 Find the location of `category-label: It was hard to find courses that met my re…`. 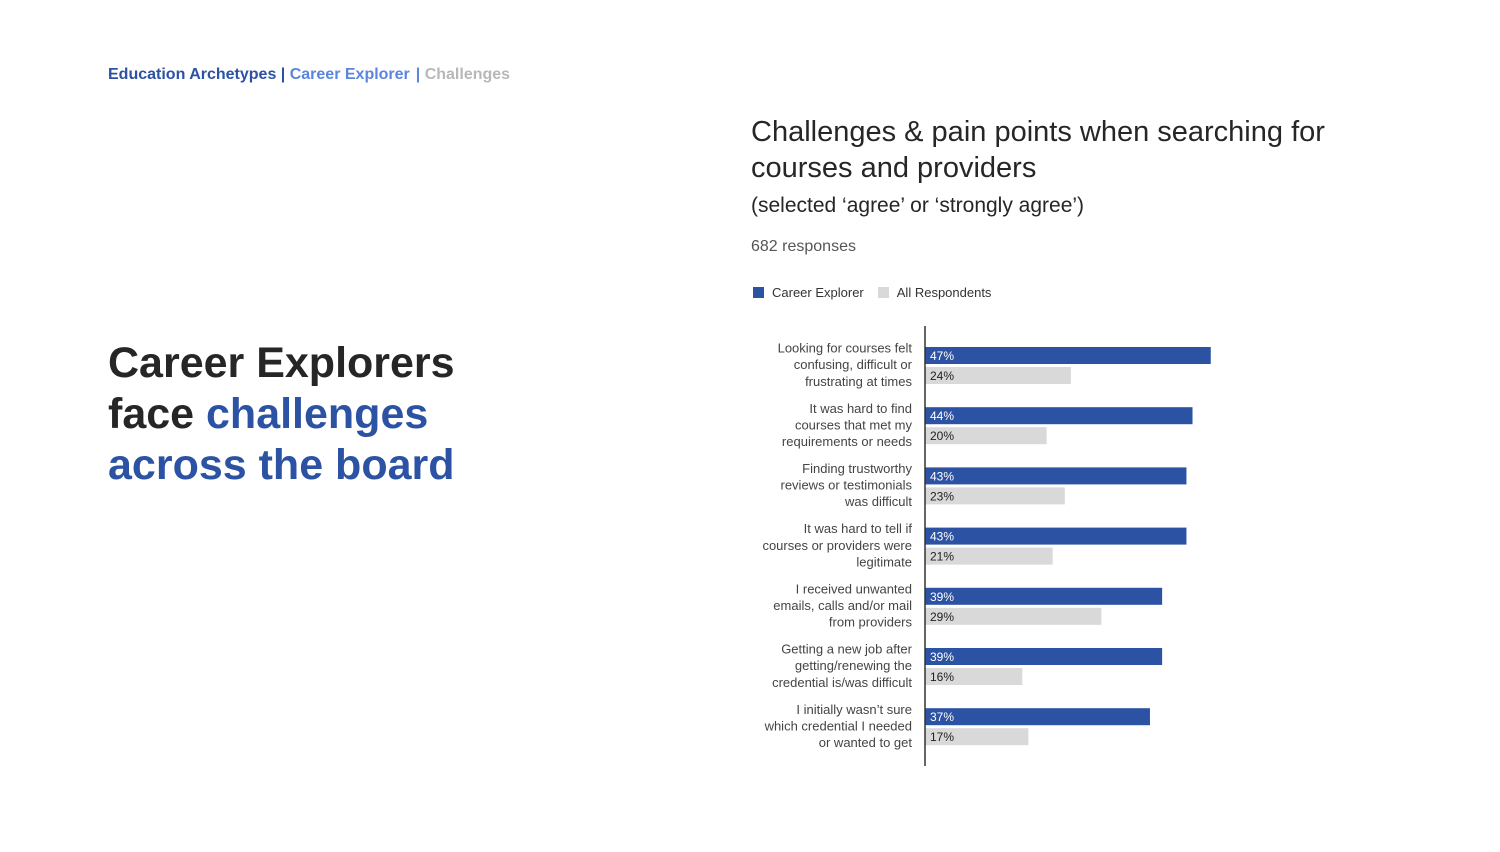

category-label: It was hard to find courses that met my re… is located at coordinates (847, 425).